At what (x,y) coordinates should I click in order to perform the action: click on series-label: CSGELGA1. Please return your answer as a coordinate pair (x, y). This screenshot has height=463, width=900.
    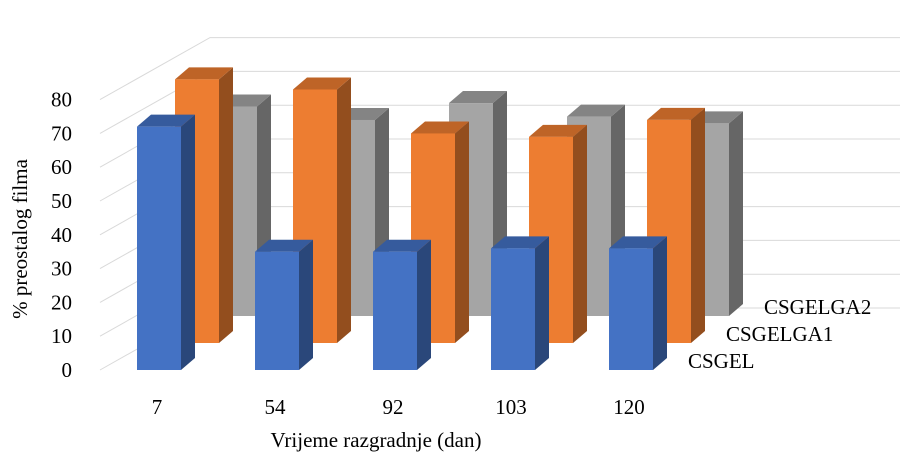
    Looking at the image, I should click on (779, 334).